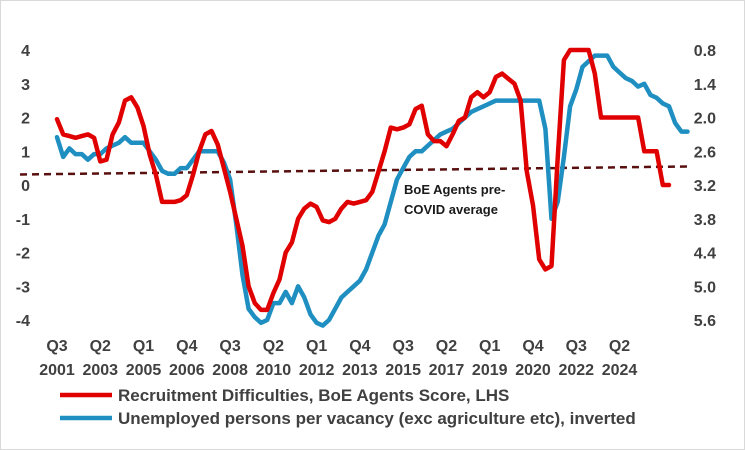 Image resolution: width=745 pixels, height=450 pixels. Describe the element at coordinates (317, 358) in the screenshot. I see `x-tick-label: Q1 2012` at that location.